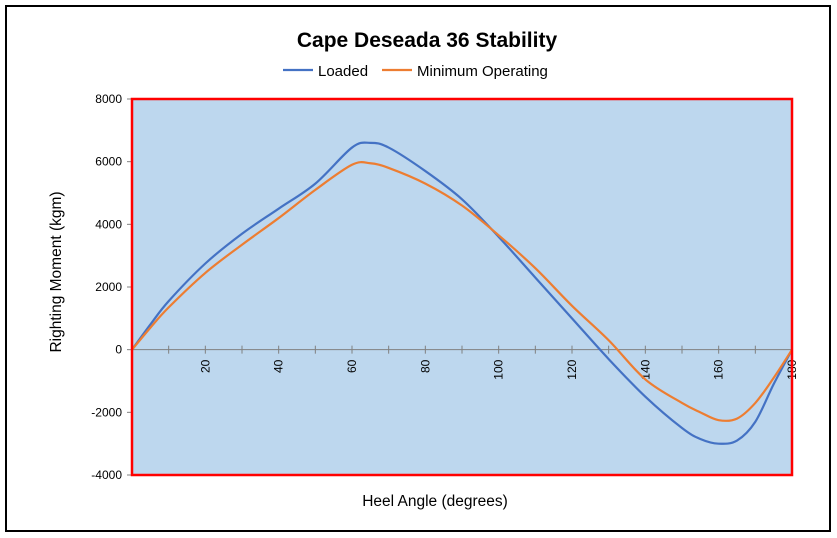 Image resolution: width=837 pixels, height=538 pixels. What do you see at coordinates (415, 71) in the screenshot?
I see `legend: Loaded Minimum Operating` at bounding box center [415, 71].